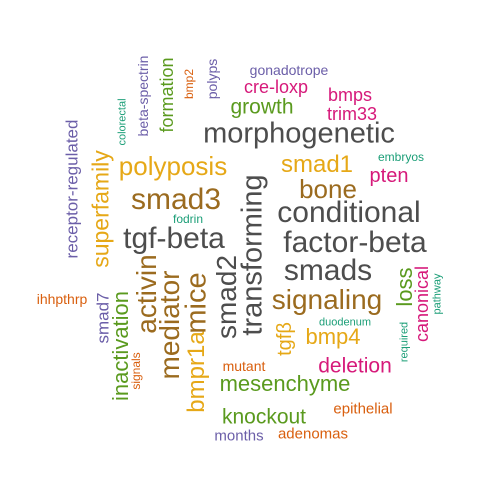  I want to click on word: trim33, so click(352, 114).